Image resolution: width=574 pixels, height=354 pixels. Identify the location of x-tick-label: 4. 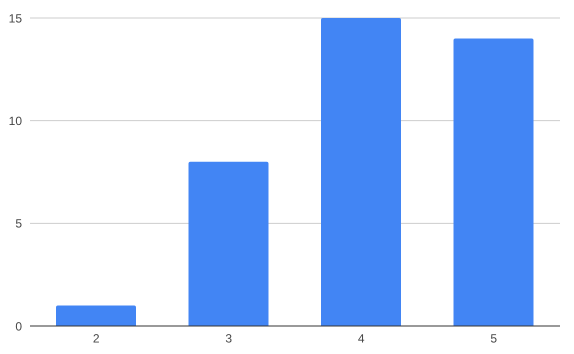
(361, 339).